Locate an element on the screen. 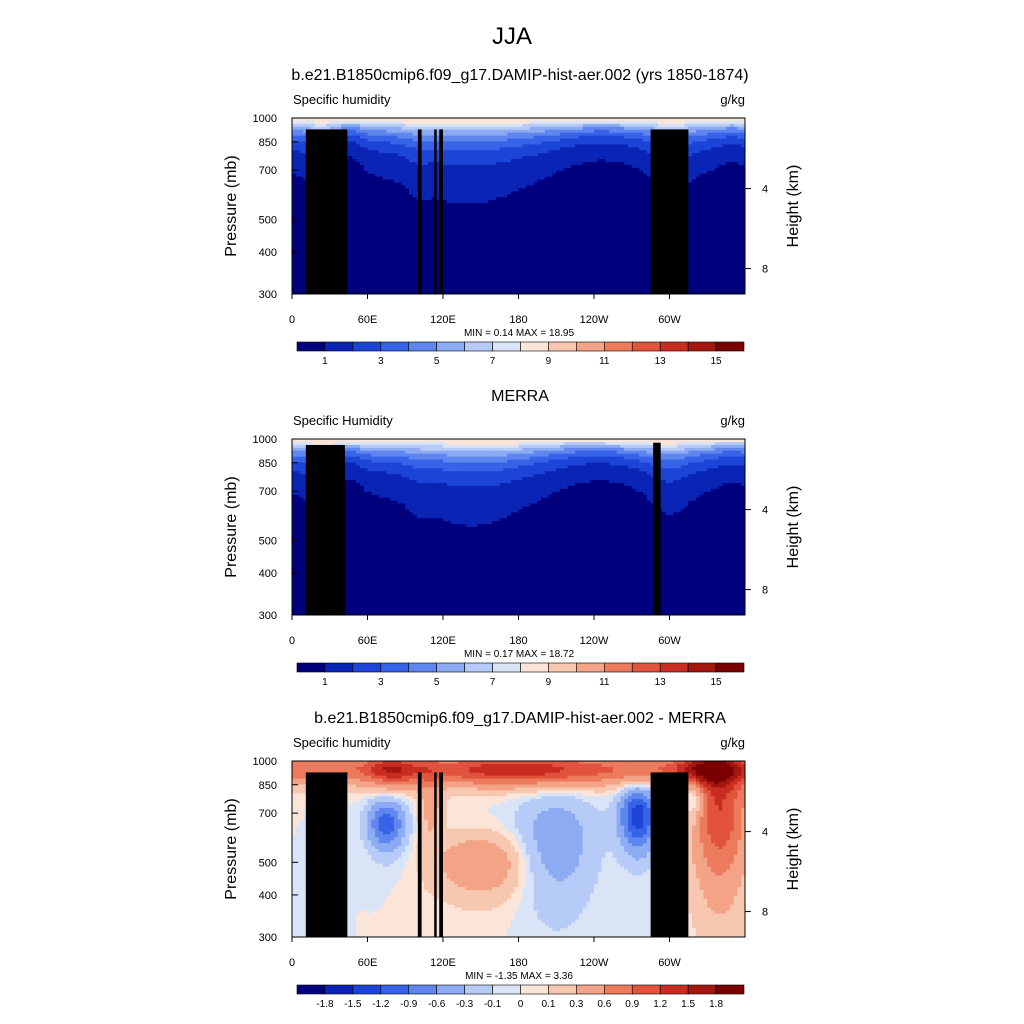 This screenshot has width=1024, height=1024. figure-title: JJA is located at coordinates (512, 36).